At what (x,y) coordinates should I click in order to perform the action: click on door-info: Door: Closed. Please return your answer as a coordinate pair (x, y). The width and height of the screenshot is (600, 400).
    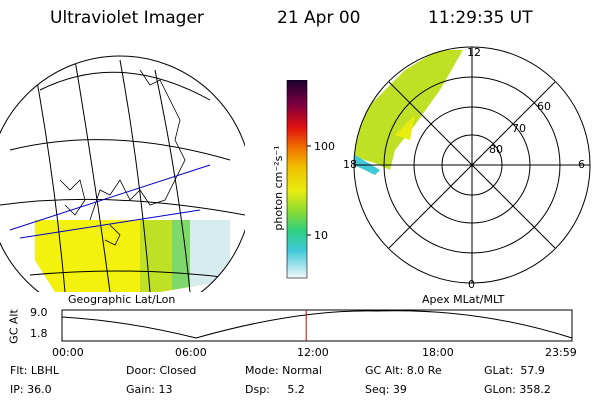
    Looking at the image, I should click on (161, 370).